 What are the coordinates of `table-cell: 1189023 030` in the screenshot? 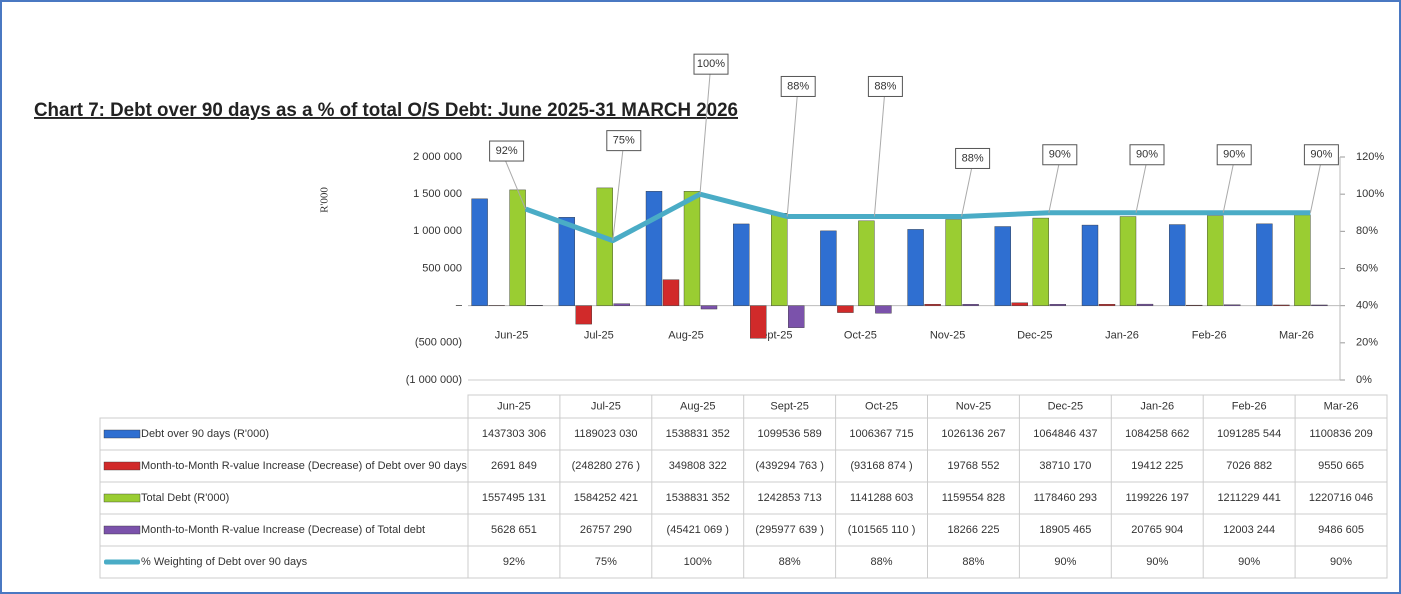 It's located at (605, 434).